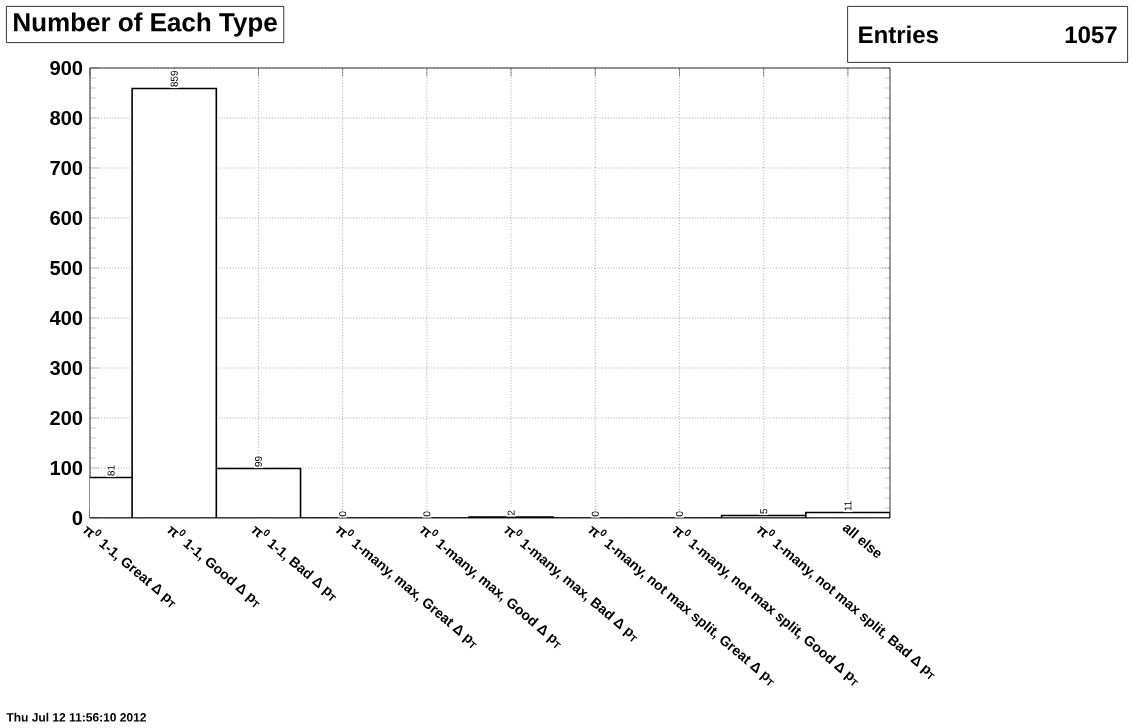 The image size is (1134, 728). What do you see at coordinates (66, 318) in the screenshot?
I see `y-tick-label: 400` at bounding box center [66, 318].